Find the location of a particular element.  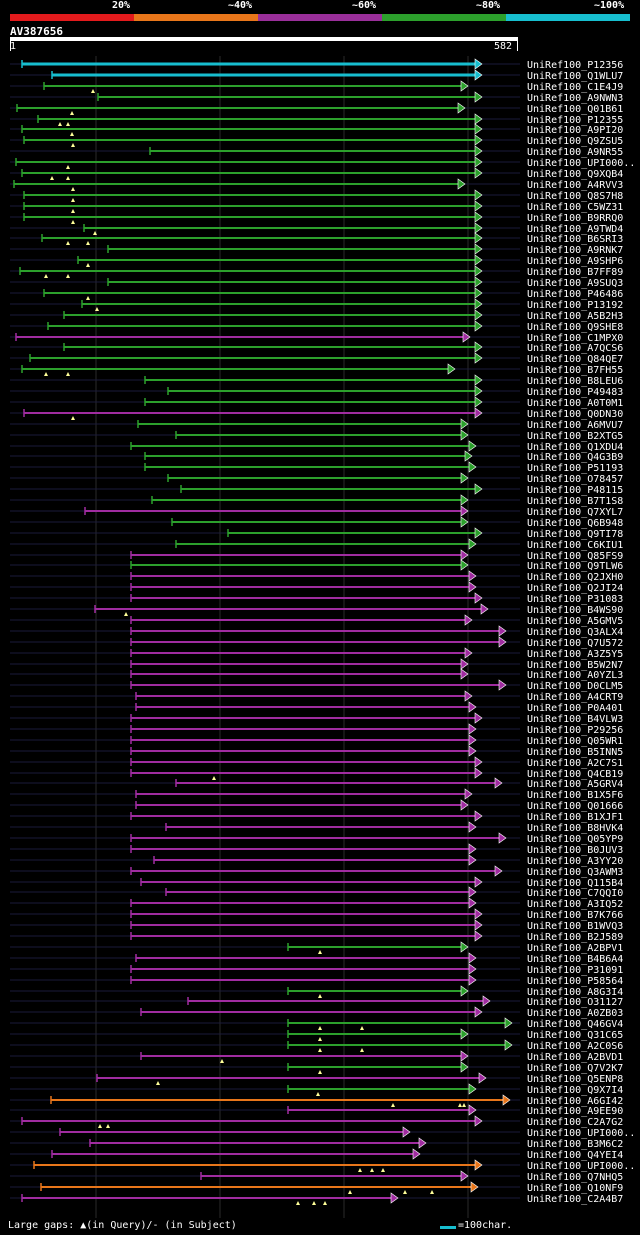

hit-row: UniRef100_P13192 is located at coordinates (316, 304).